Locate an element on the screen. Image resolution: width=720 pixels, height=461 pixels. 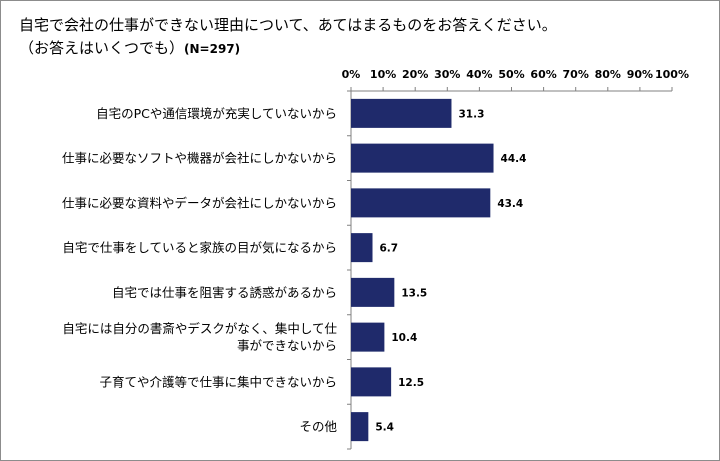
category-label: その他 is located at coordinates (318, 426).